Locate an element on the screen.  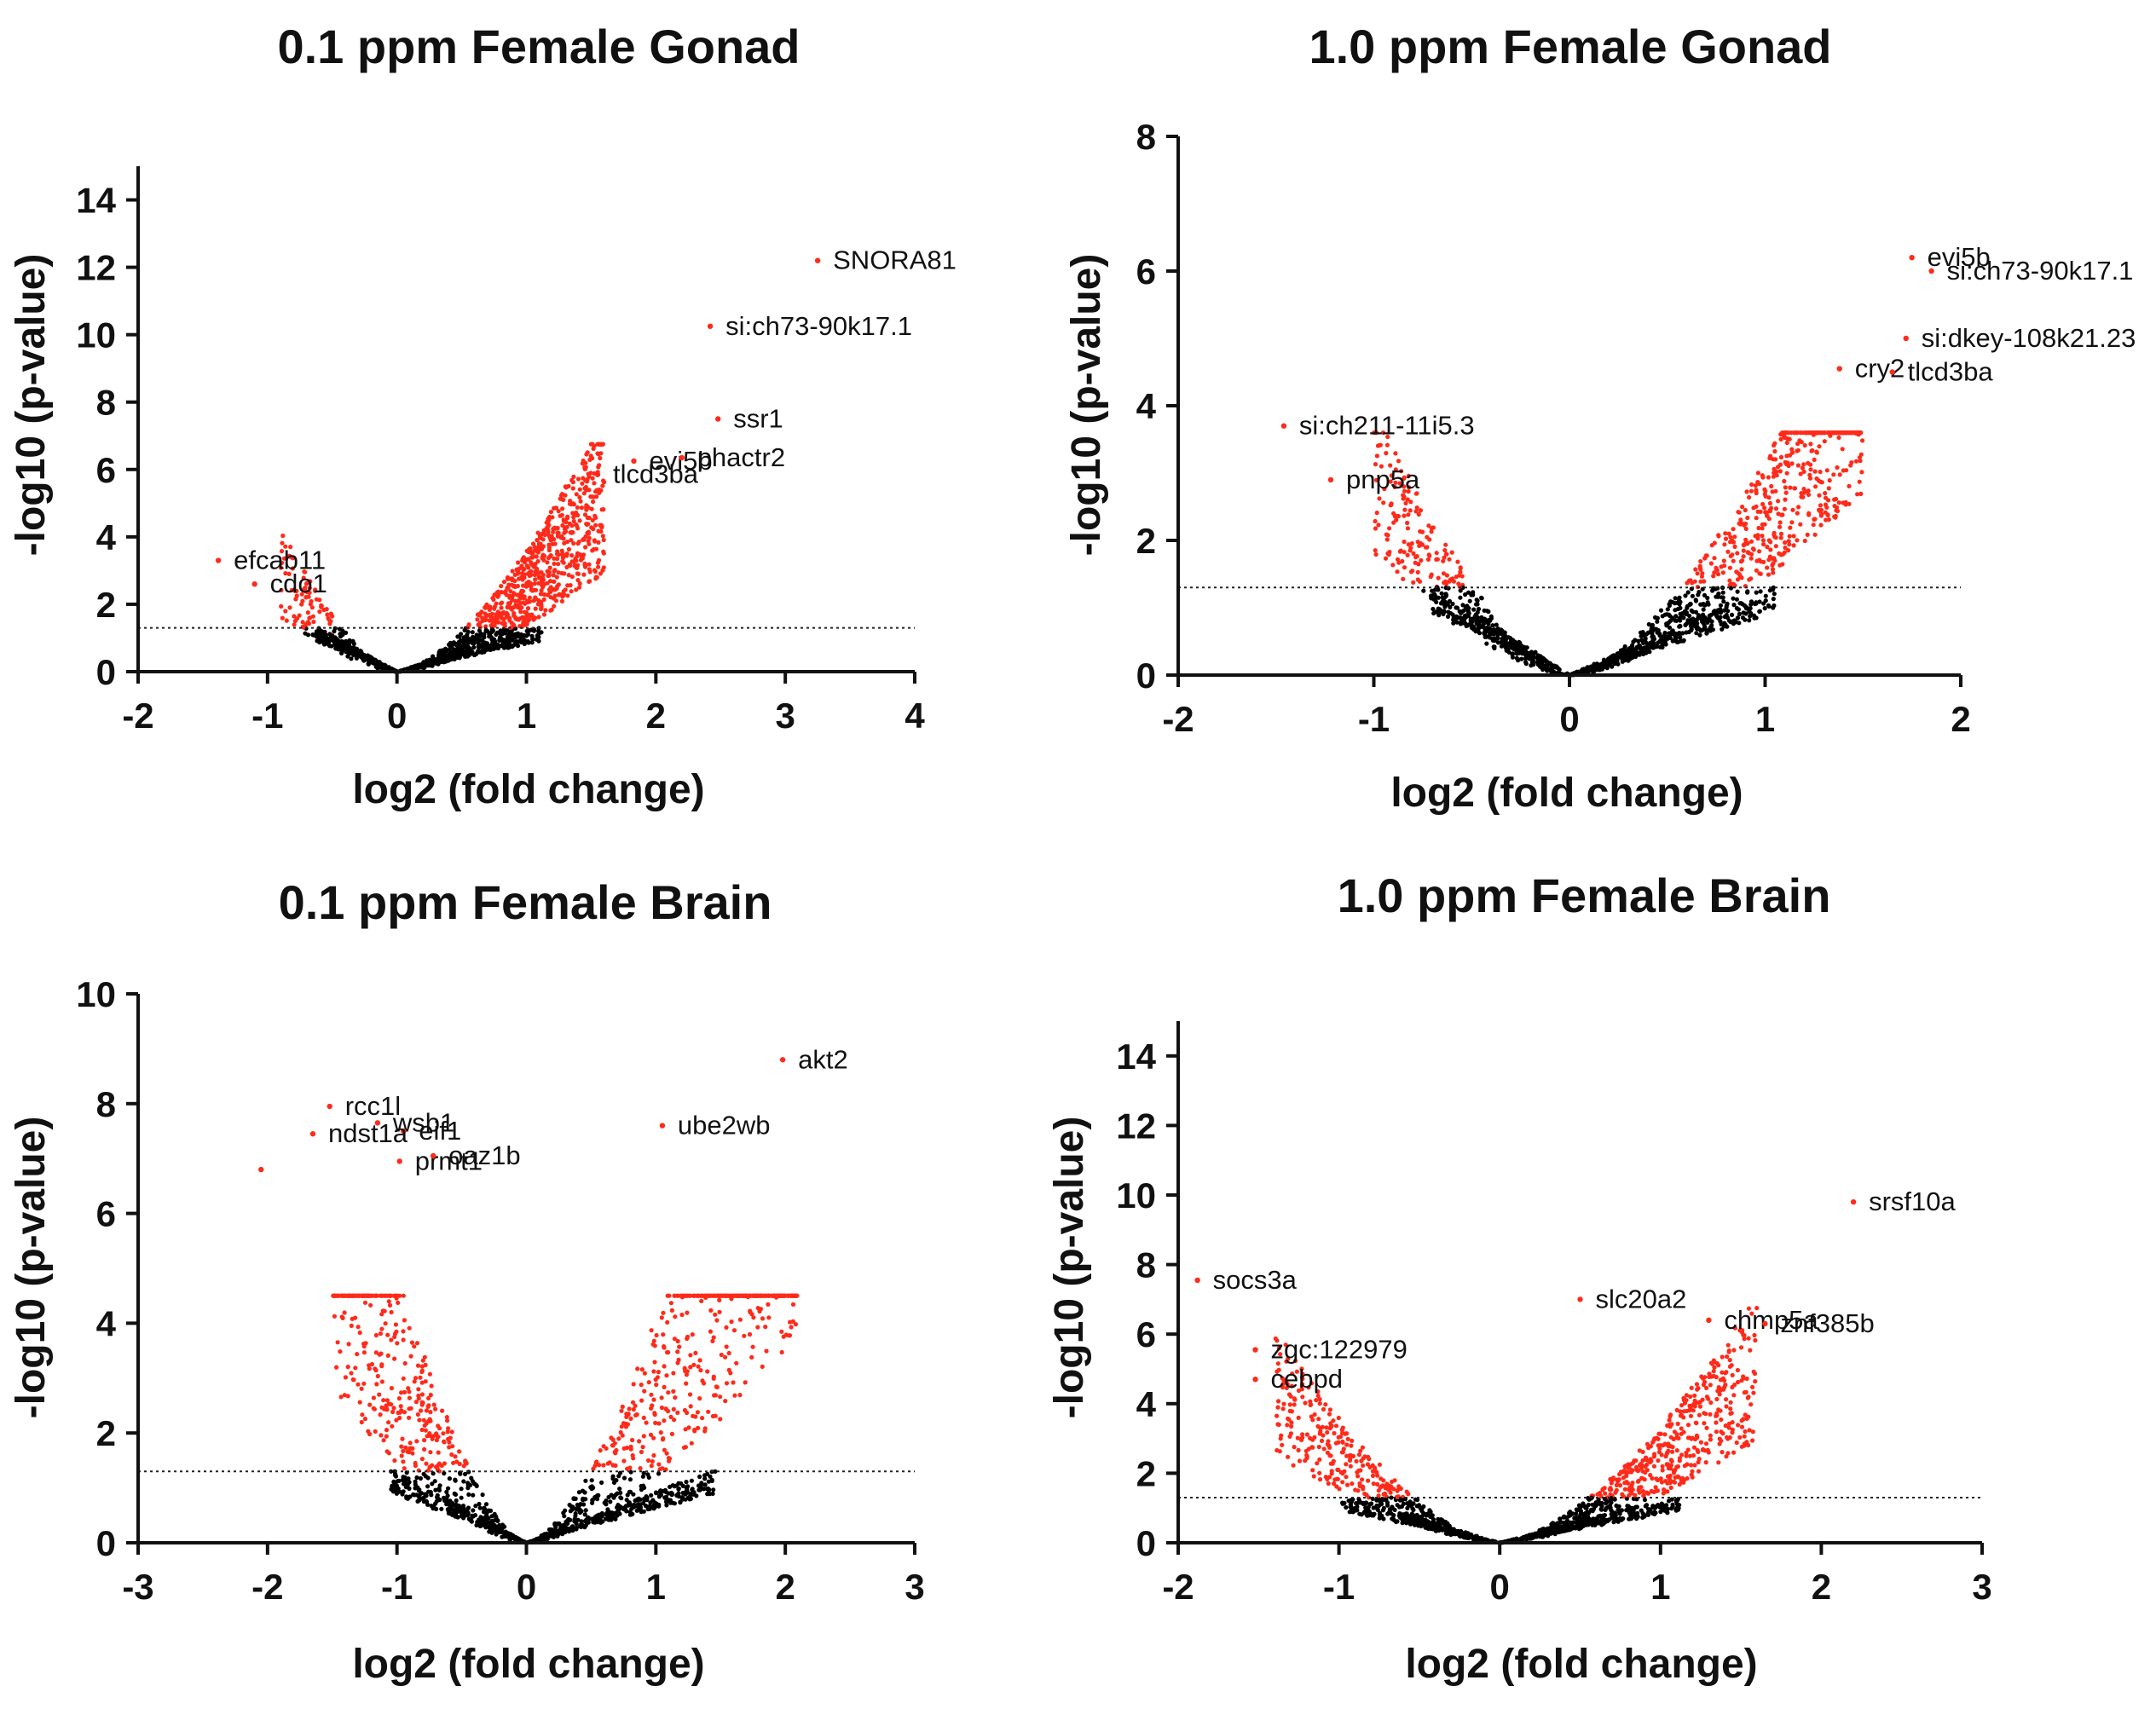
x-axis-label: log2 (fold change) is located at coordinates (1581, 1664).